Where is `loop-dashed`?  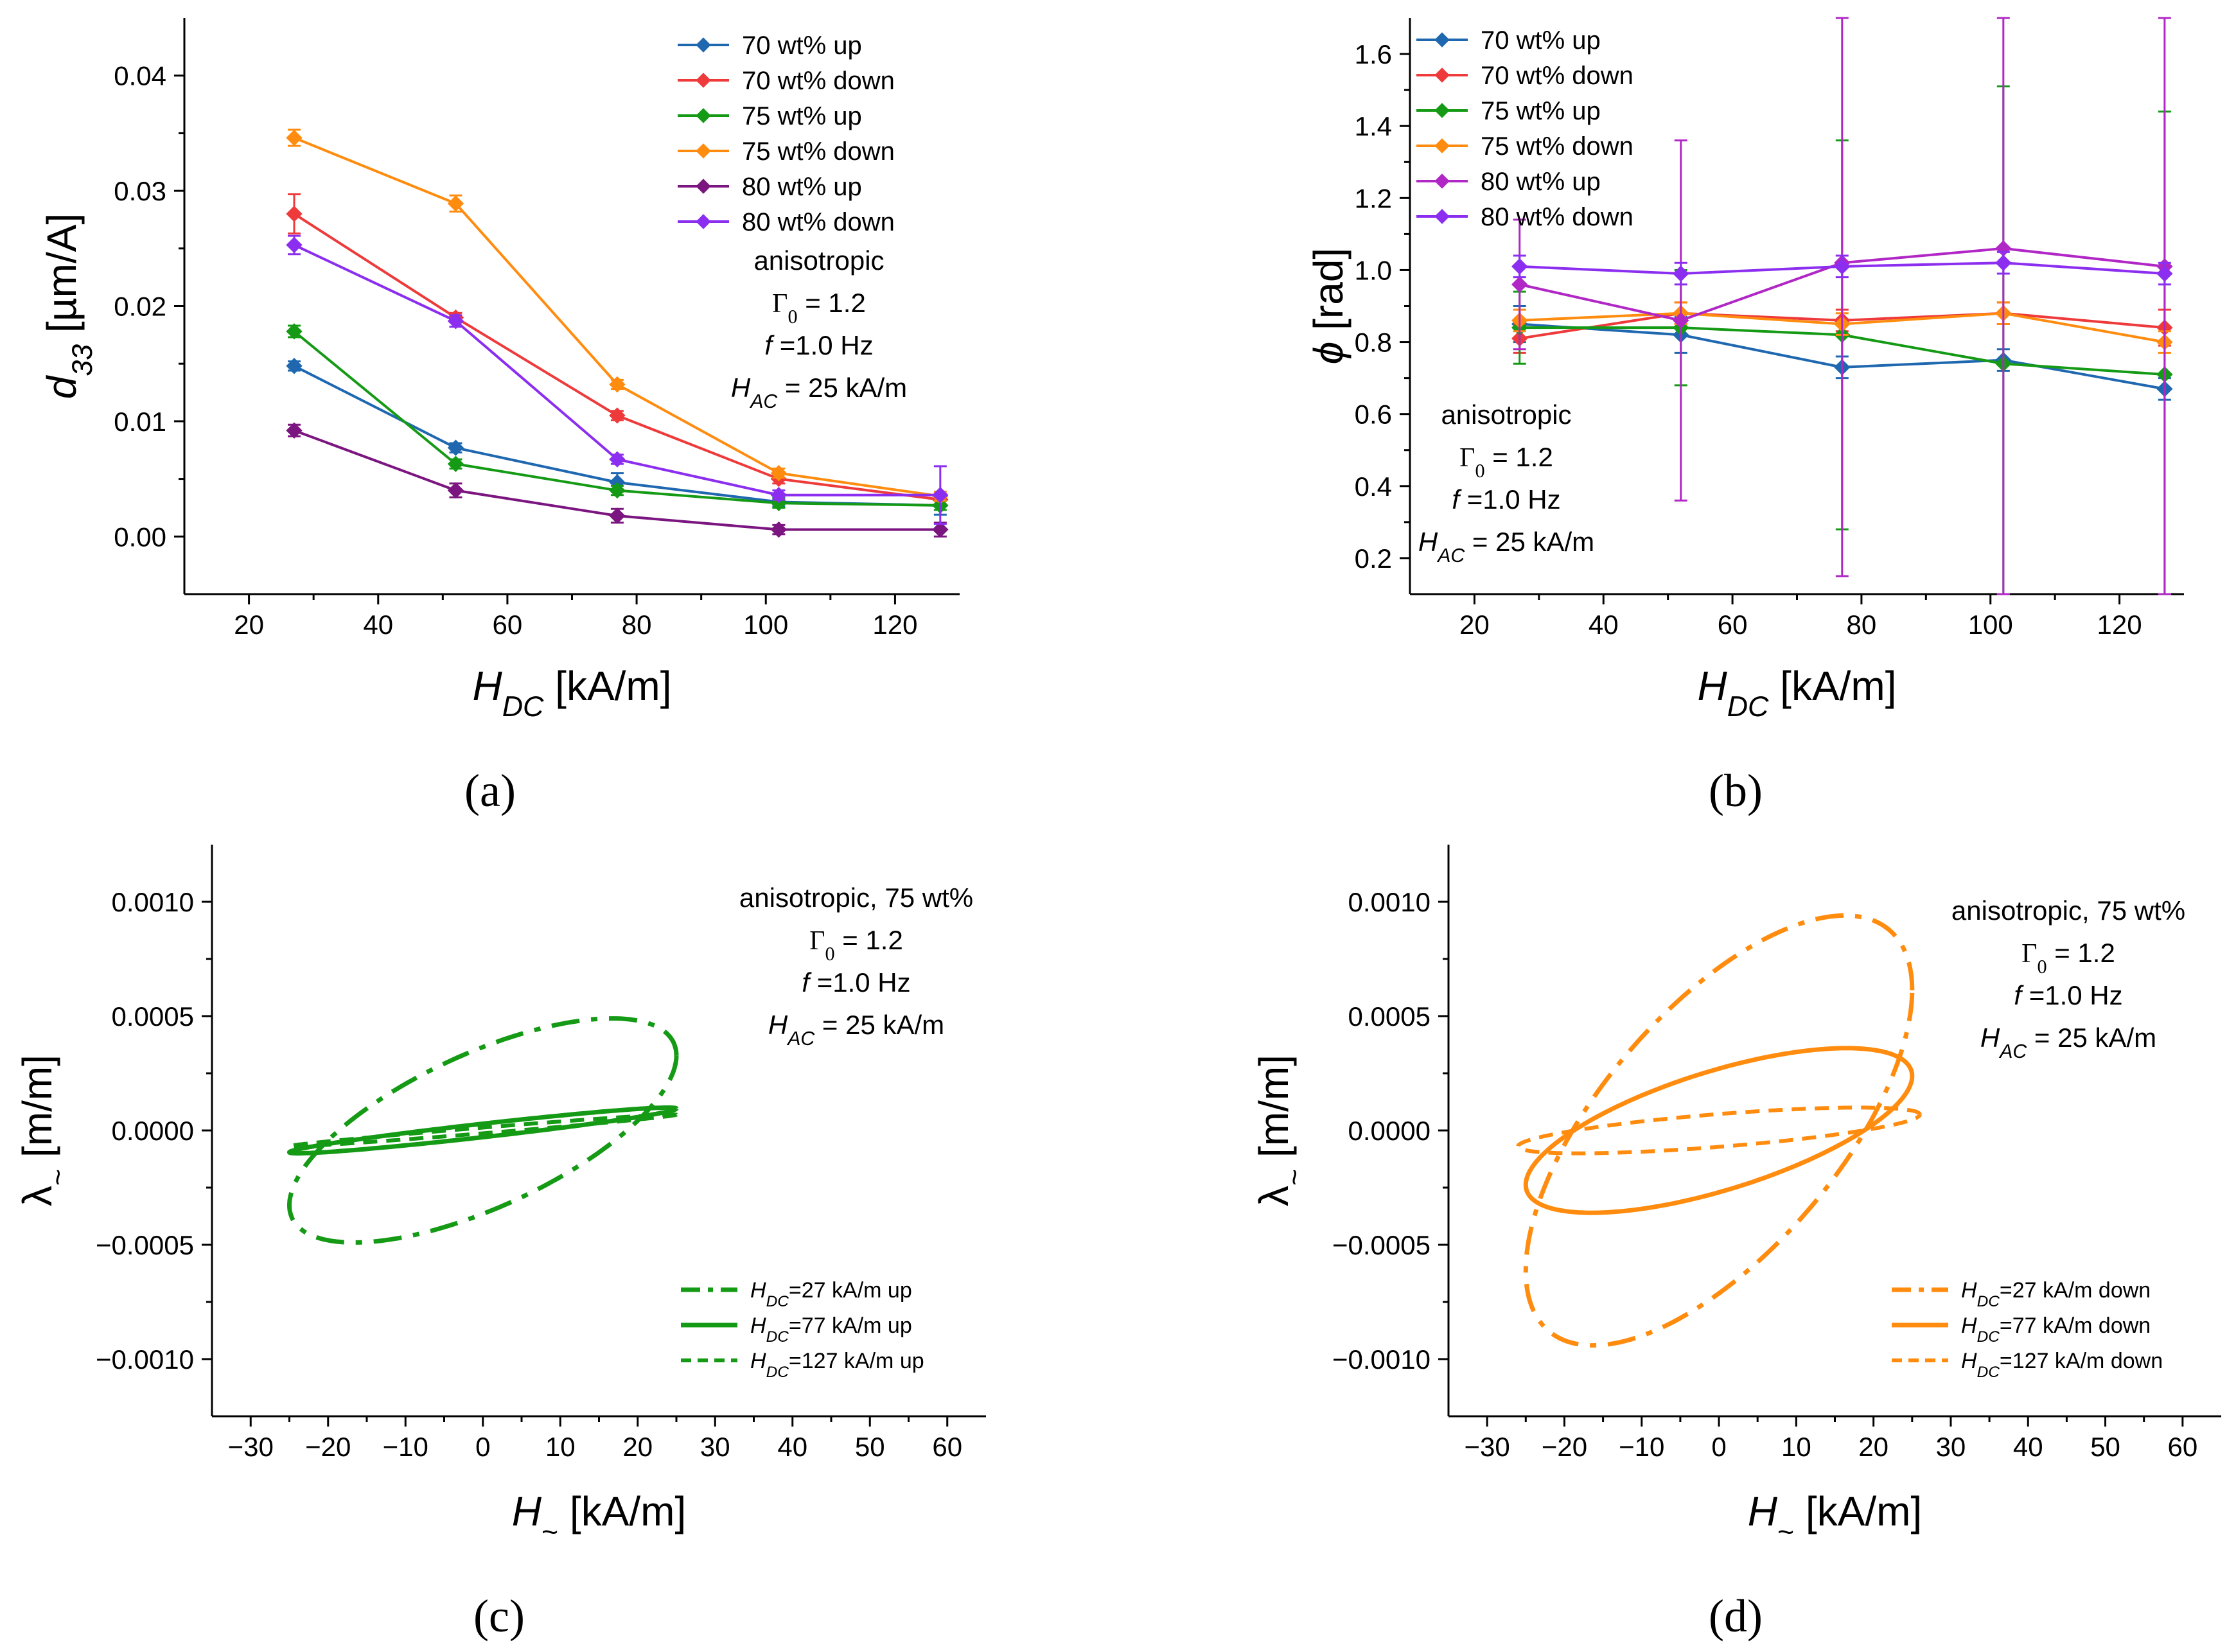 loop-dashed is located at coordinates (482, 1130).